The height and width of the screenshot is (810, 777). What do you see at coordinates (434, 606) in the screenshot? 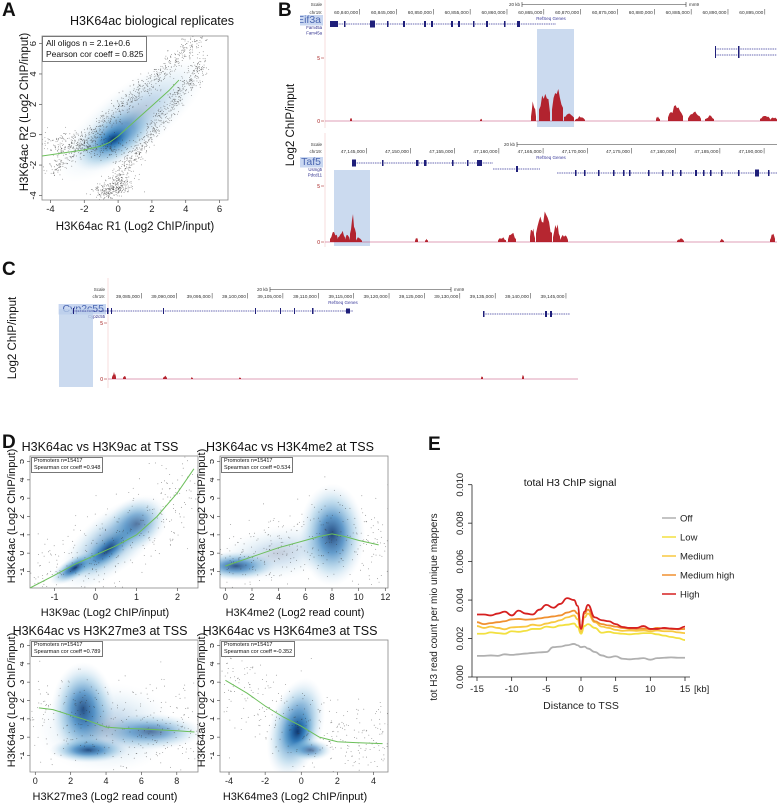
I see `y-axis-label: tot H3 read count per mio unique mappers` at bounding box center [434, 606].